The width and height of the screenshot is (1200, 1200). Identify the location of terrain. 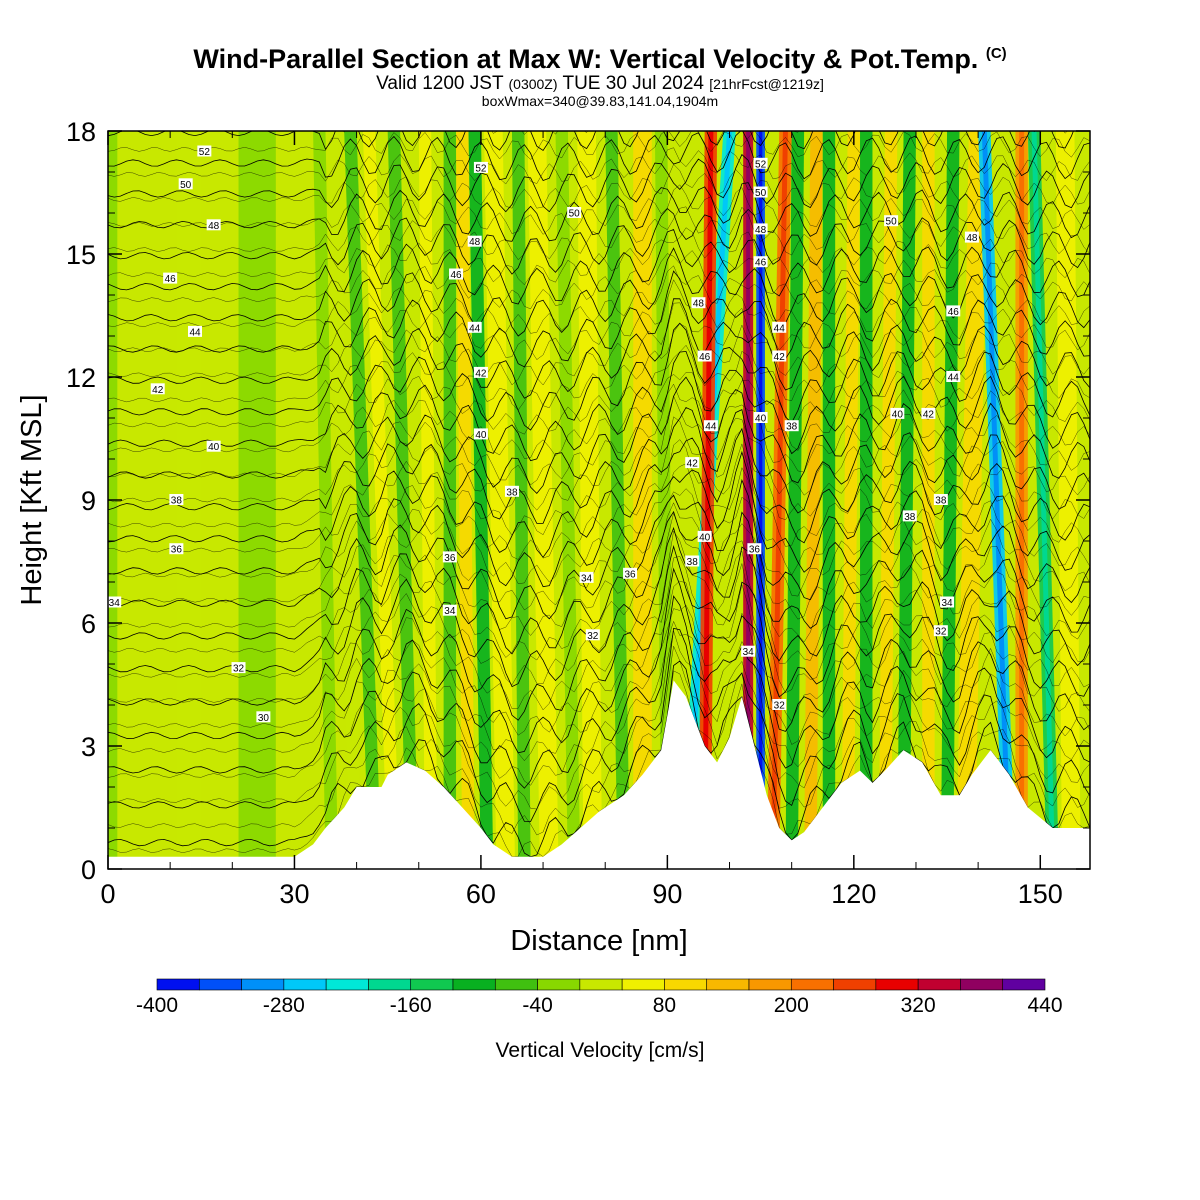
(599, 774).